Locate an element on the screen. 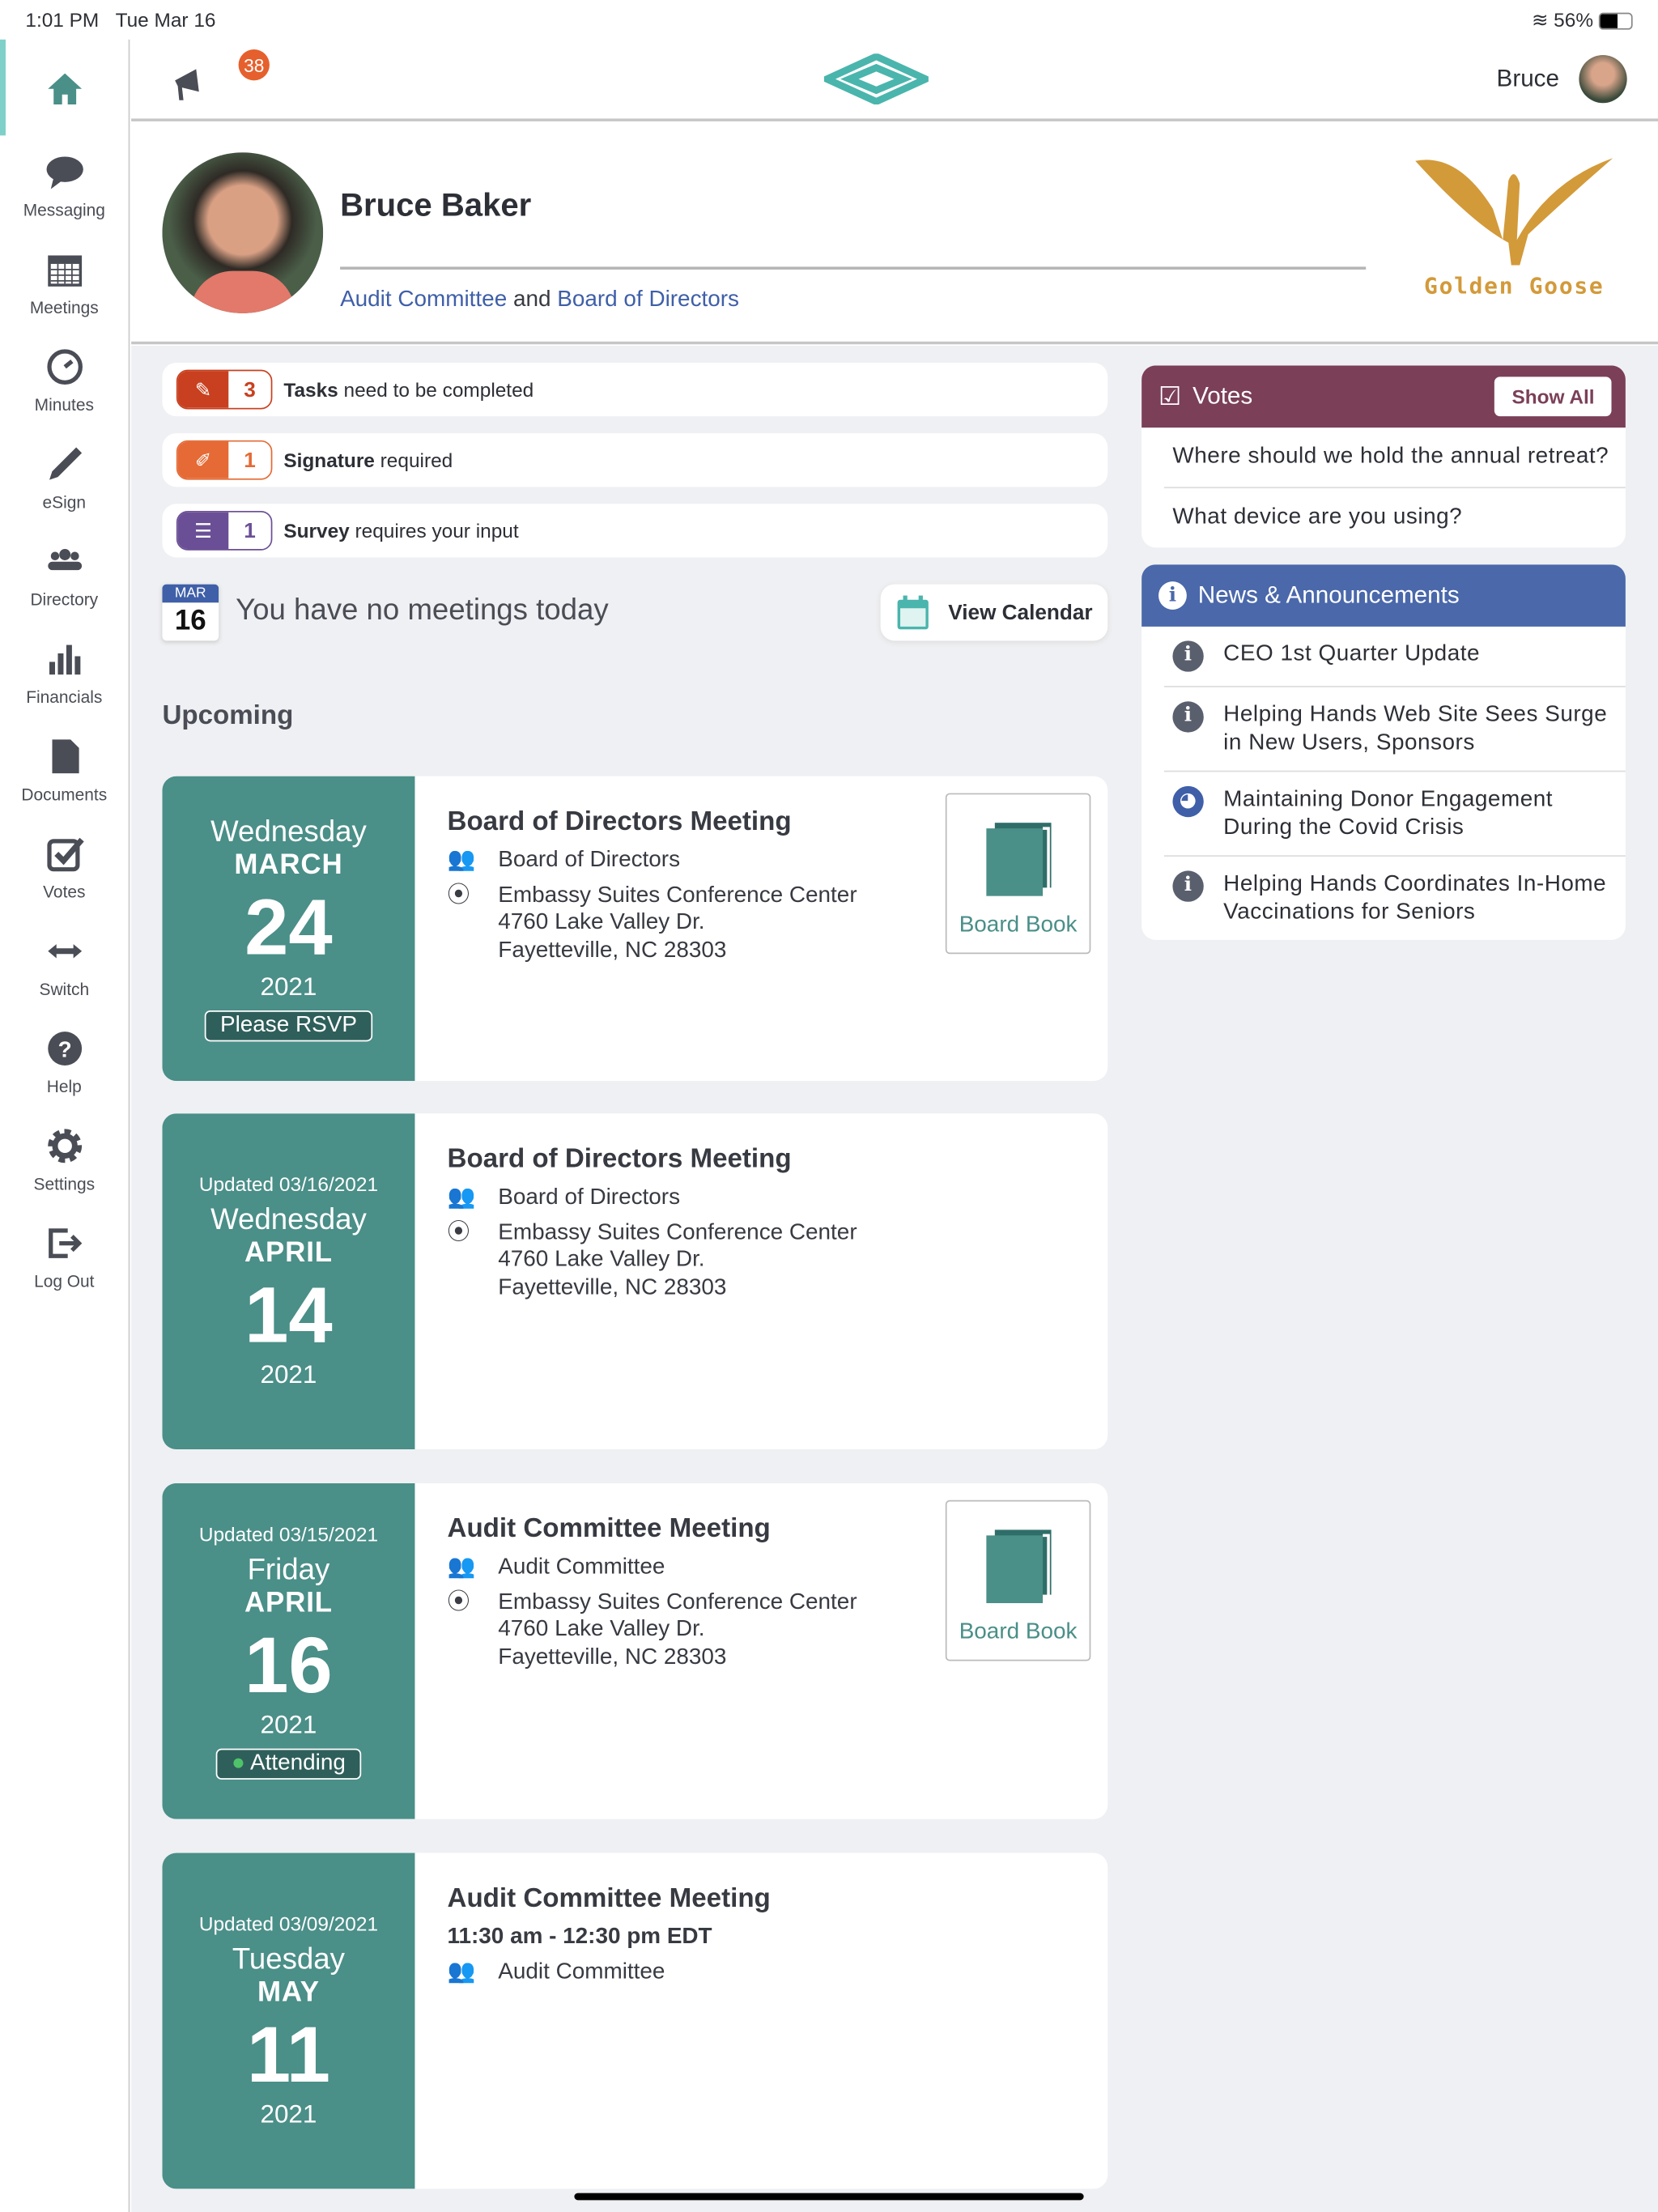  sidebar-item-settings: Settings is located at coordinates (64, 1160).